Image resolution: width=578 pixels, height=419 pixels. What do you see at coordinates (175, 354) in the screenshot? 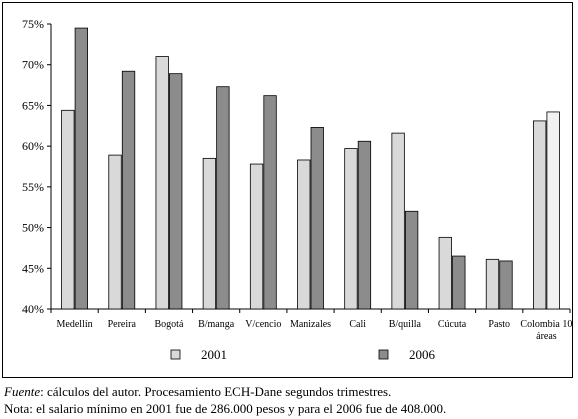
I see `legend-swatch-2001` at bounding box center [175, 354].